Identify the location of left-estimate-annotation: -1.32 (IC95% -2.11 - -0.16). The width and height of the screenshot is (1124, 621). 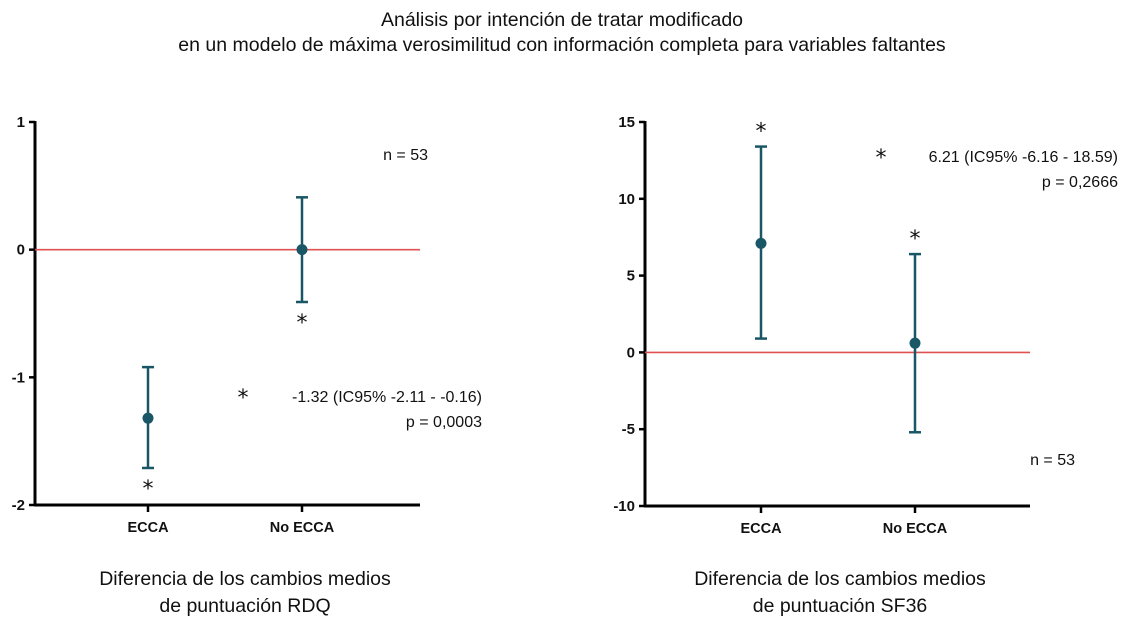
(387, 397).